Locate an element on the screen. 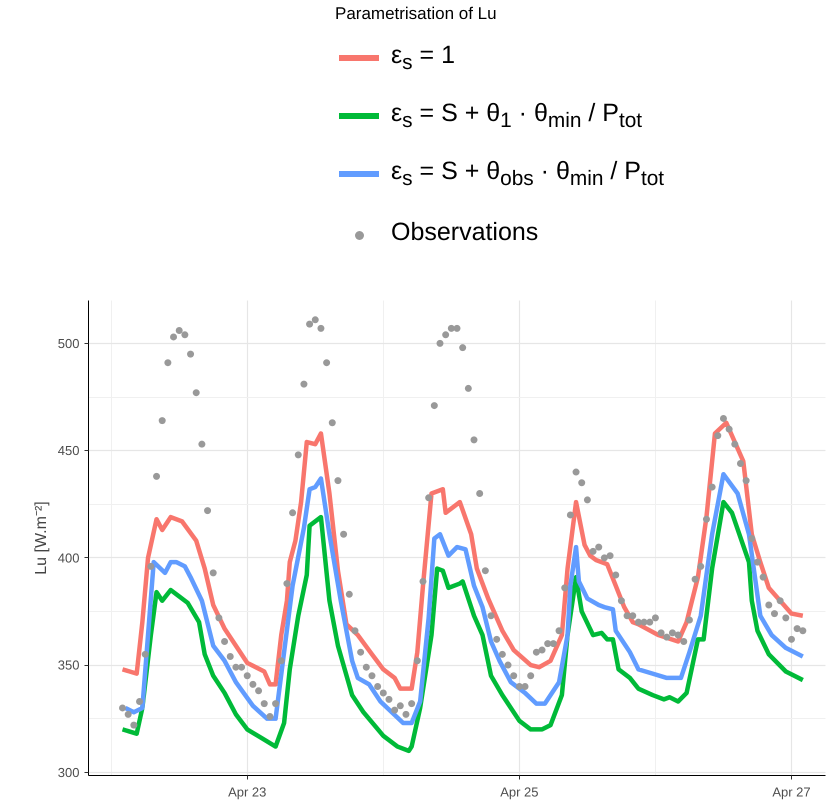 The width and height of the screenshot is (827, 804). y-axis-title: Lu [W.m⁻²] is located at coordinates (41, 538).